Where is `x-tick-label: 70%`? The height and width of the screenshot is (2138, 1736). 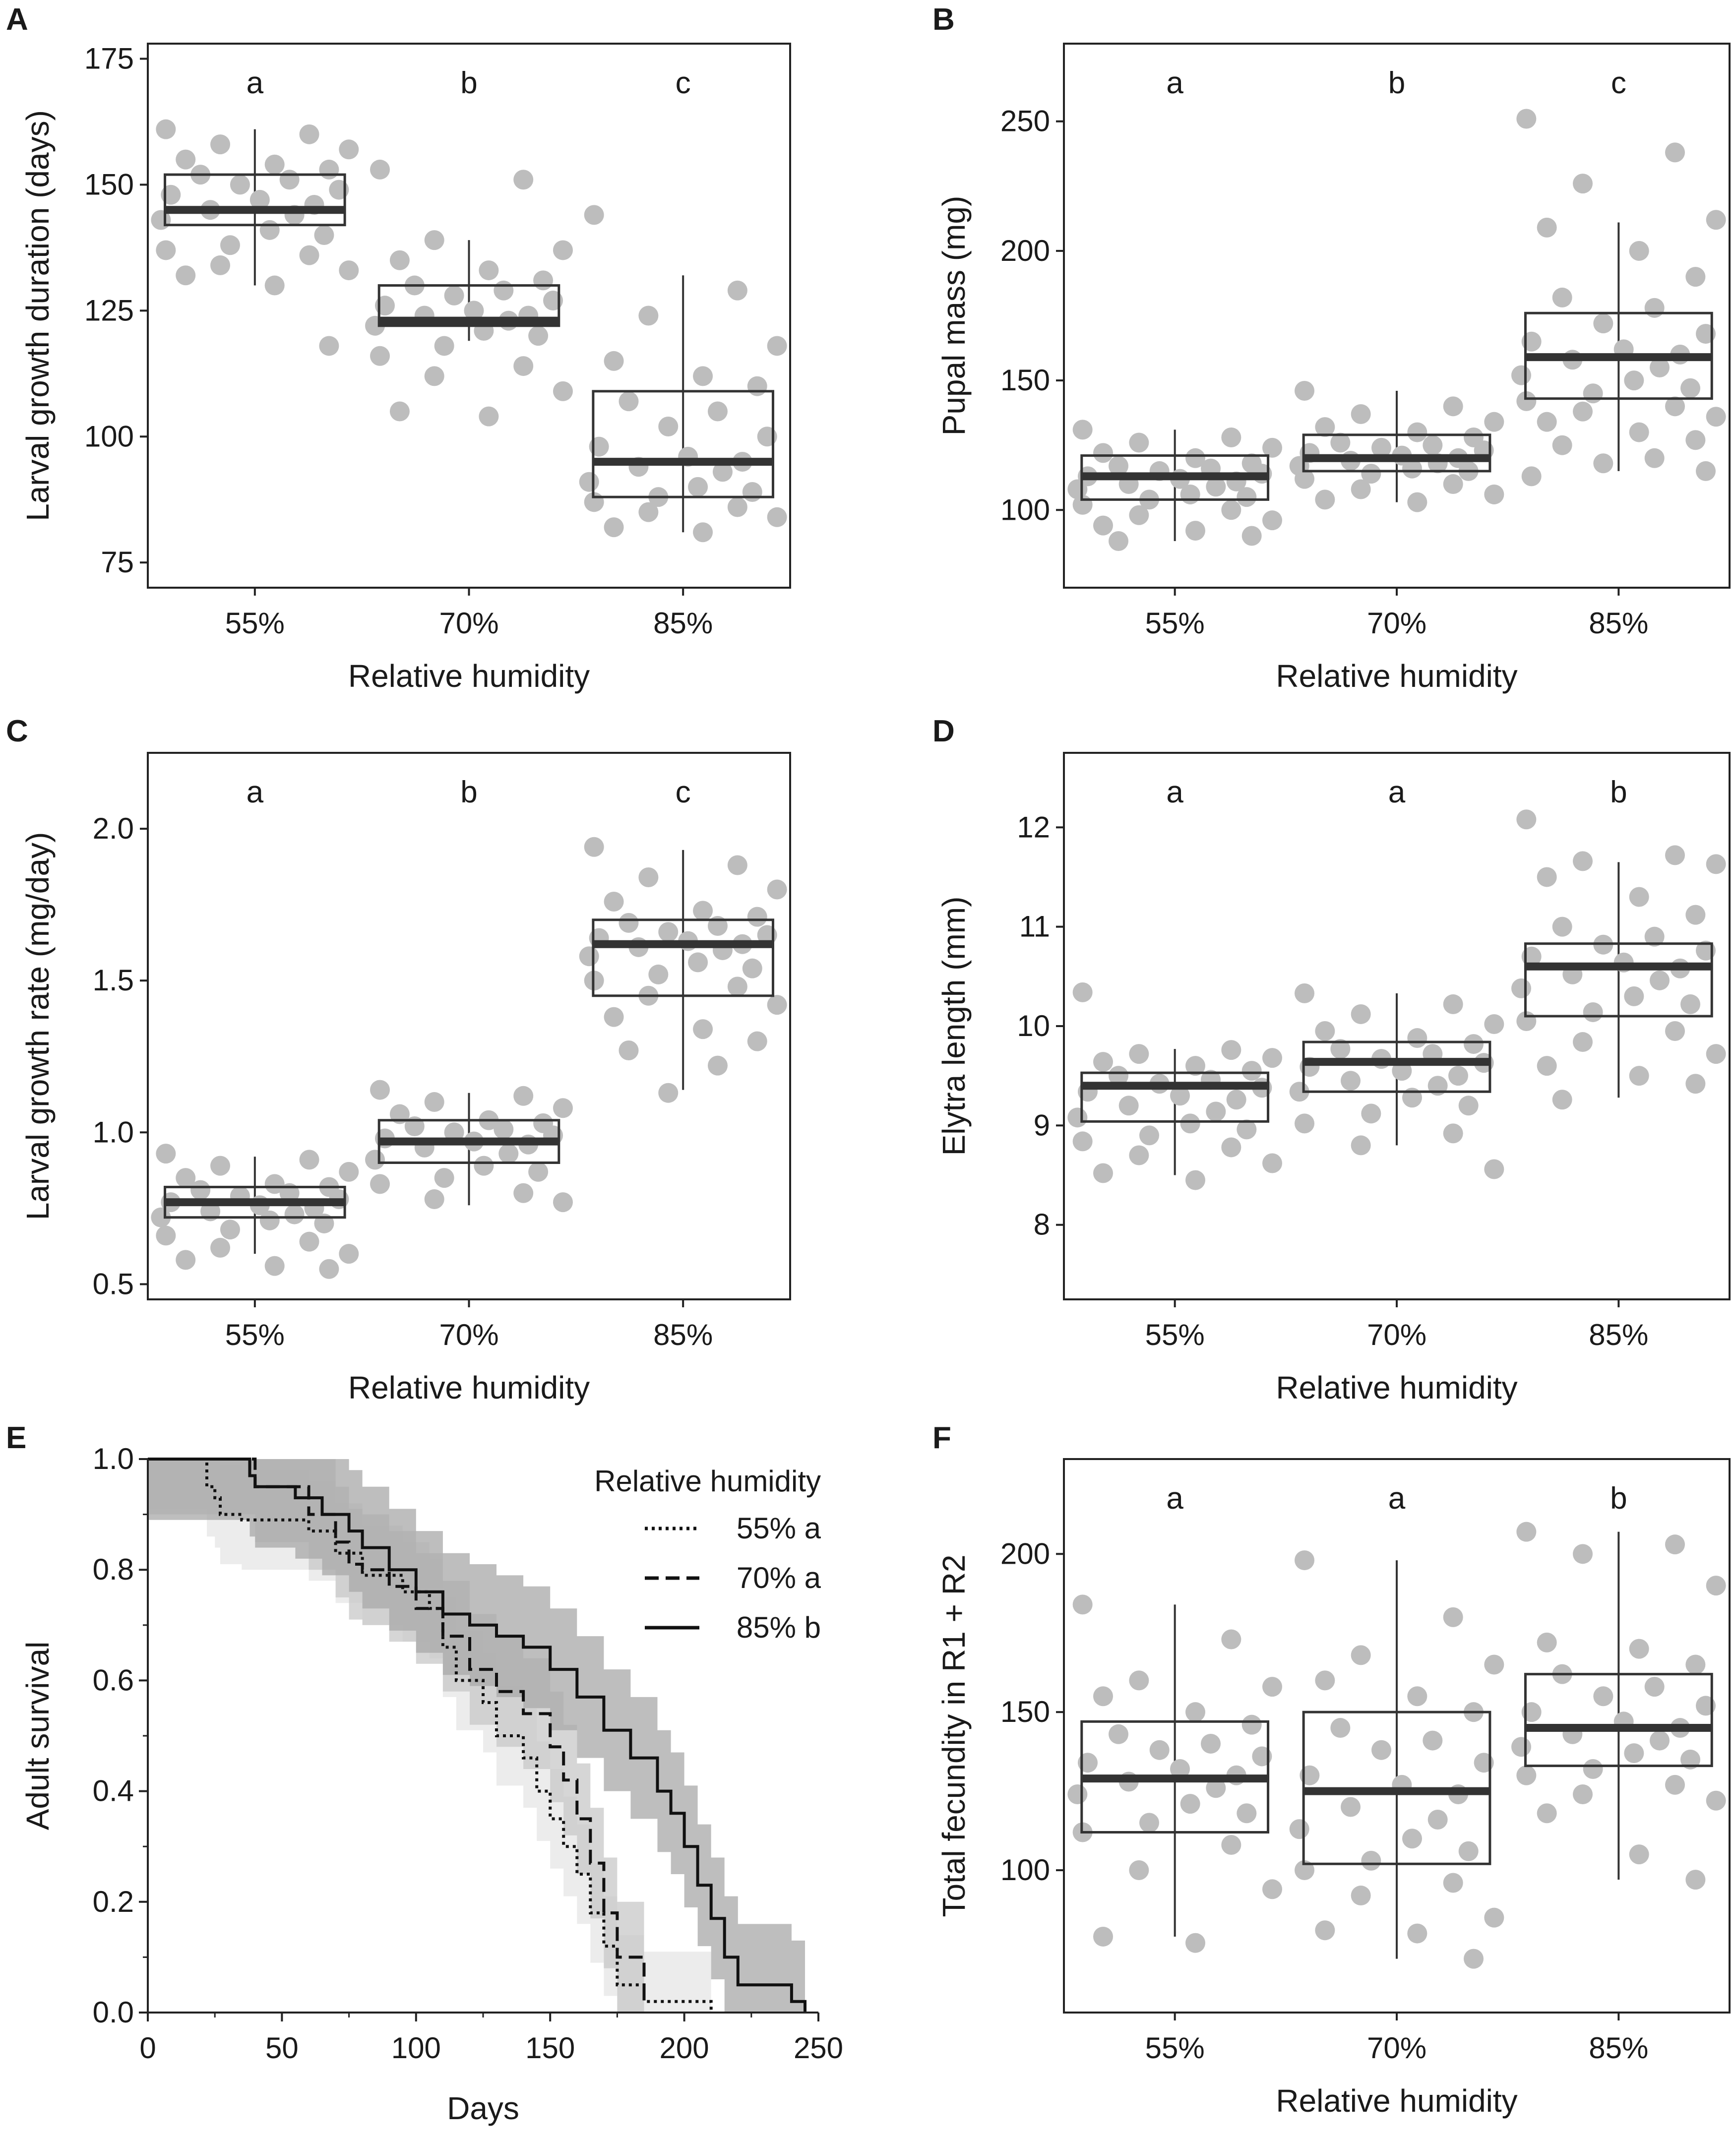 x-tick-label: 70% is located at coordinates (1396, 1334).